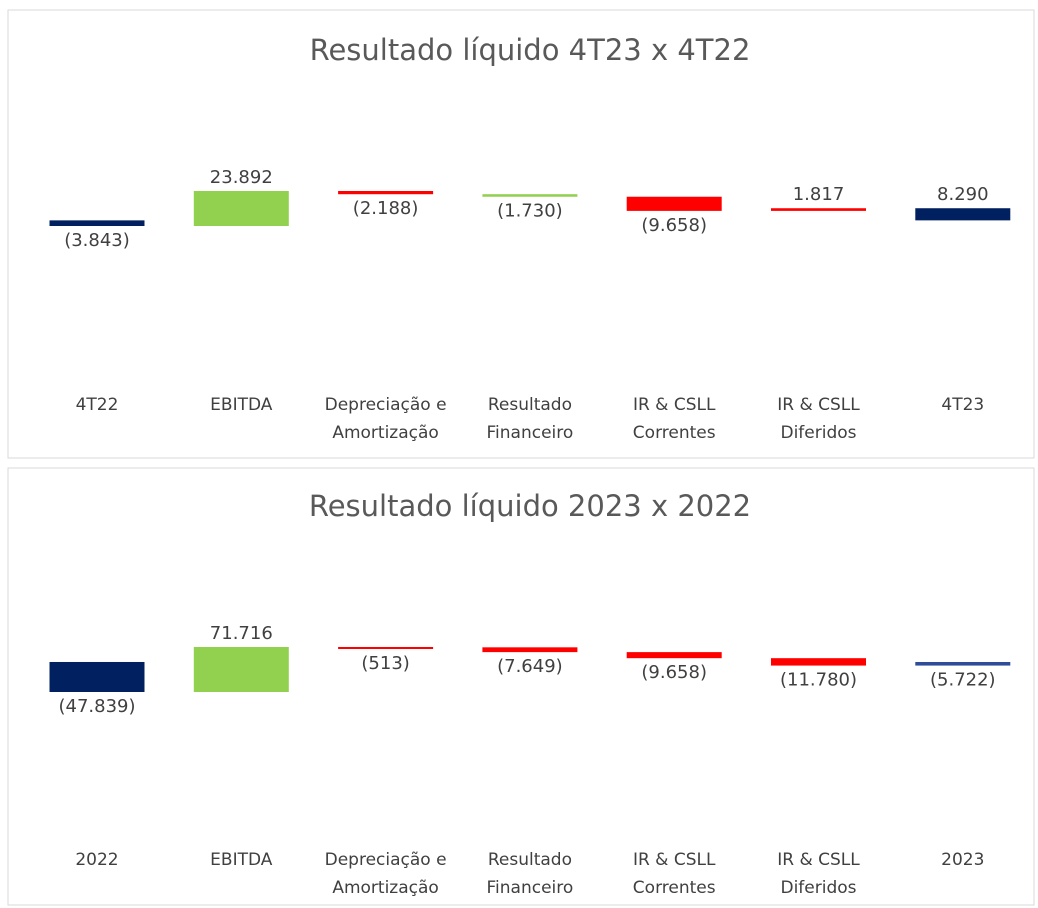 The height and width of the screenshot is (908, 1038). What do you see at coordinates (386, 208) in the screenshot?
I see `value-label: (2.188)` at bounding box center [386, 208].